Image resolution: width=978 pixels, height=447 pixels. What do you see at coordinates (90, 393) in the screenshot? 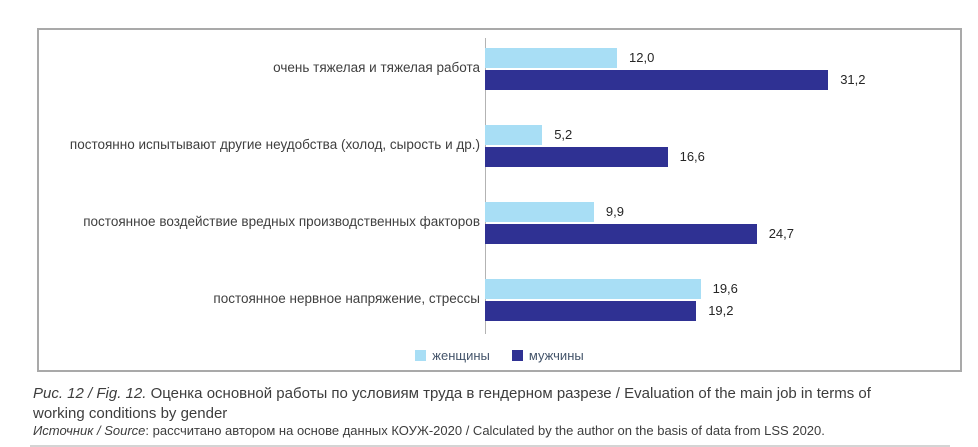
I see `caption-number: Рис. 12 / Fig. 12.` at bounding box center [90, 393].